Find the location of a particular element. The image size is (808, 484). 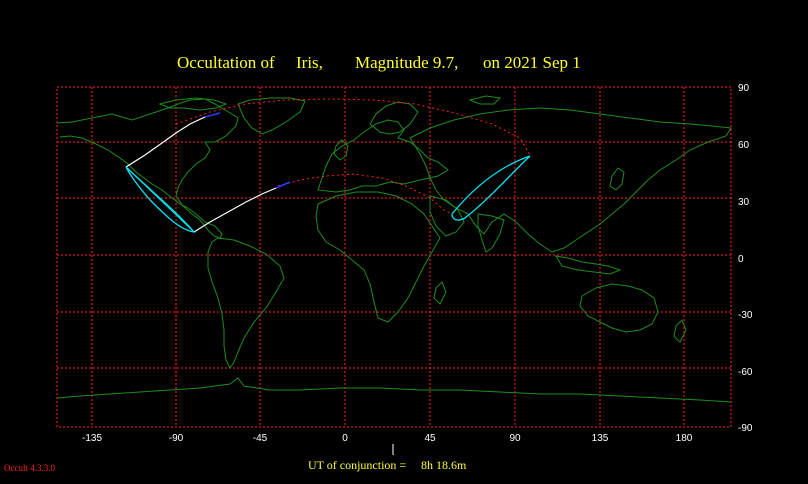

horizon-limit-loop-west is located at coordinates (160, 199).